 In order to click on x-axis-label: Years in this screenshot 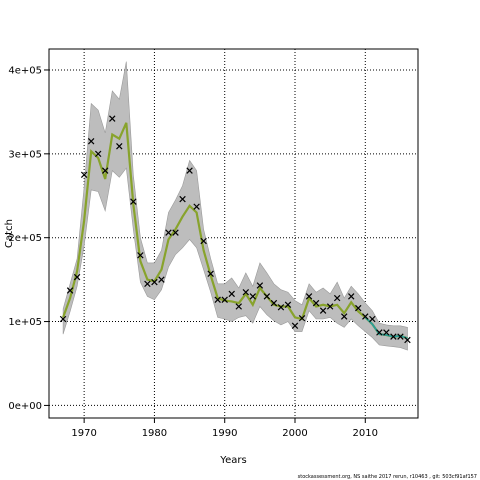, I will do `click(232, 460)`.